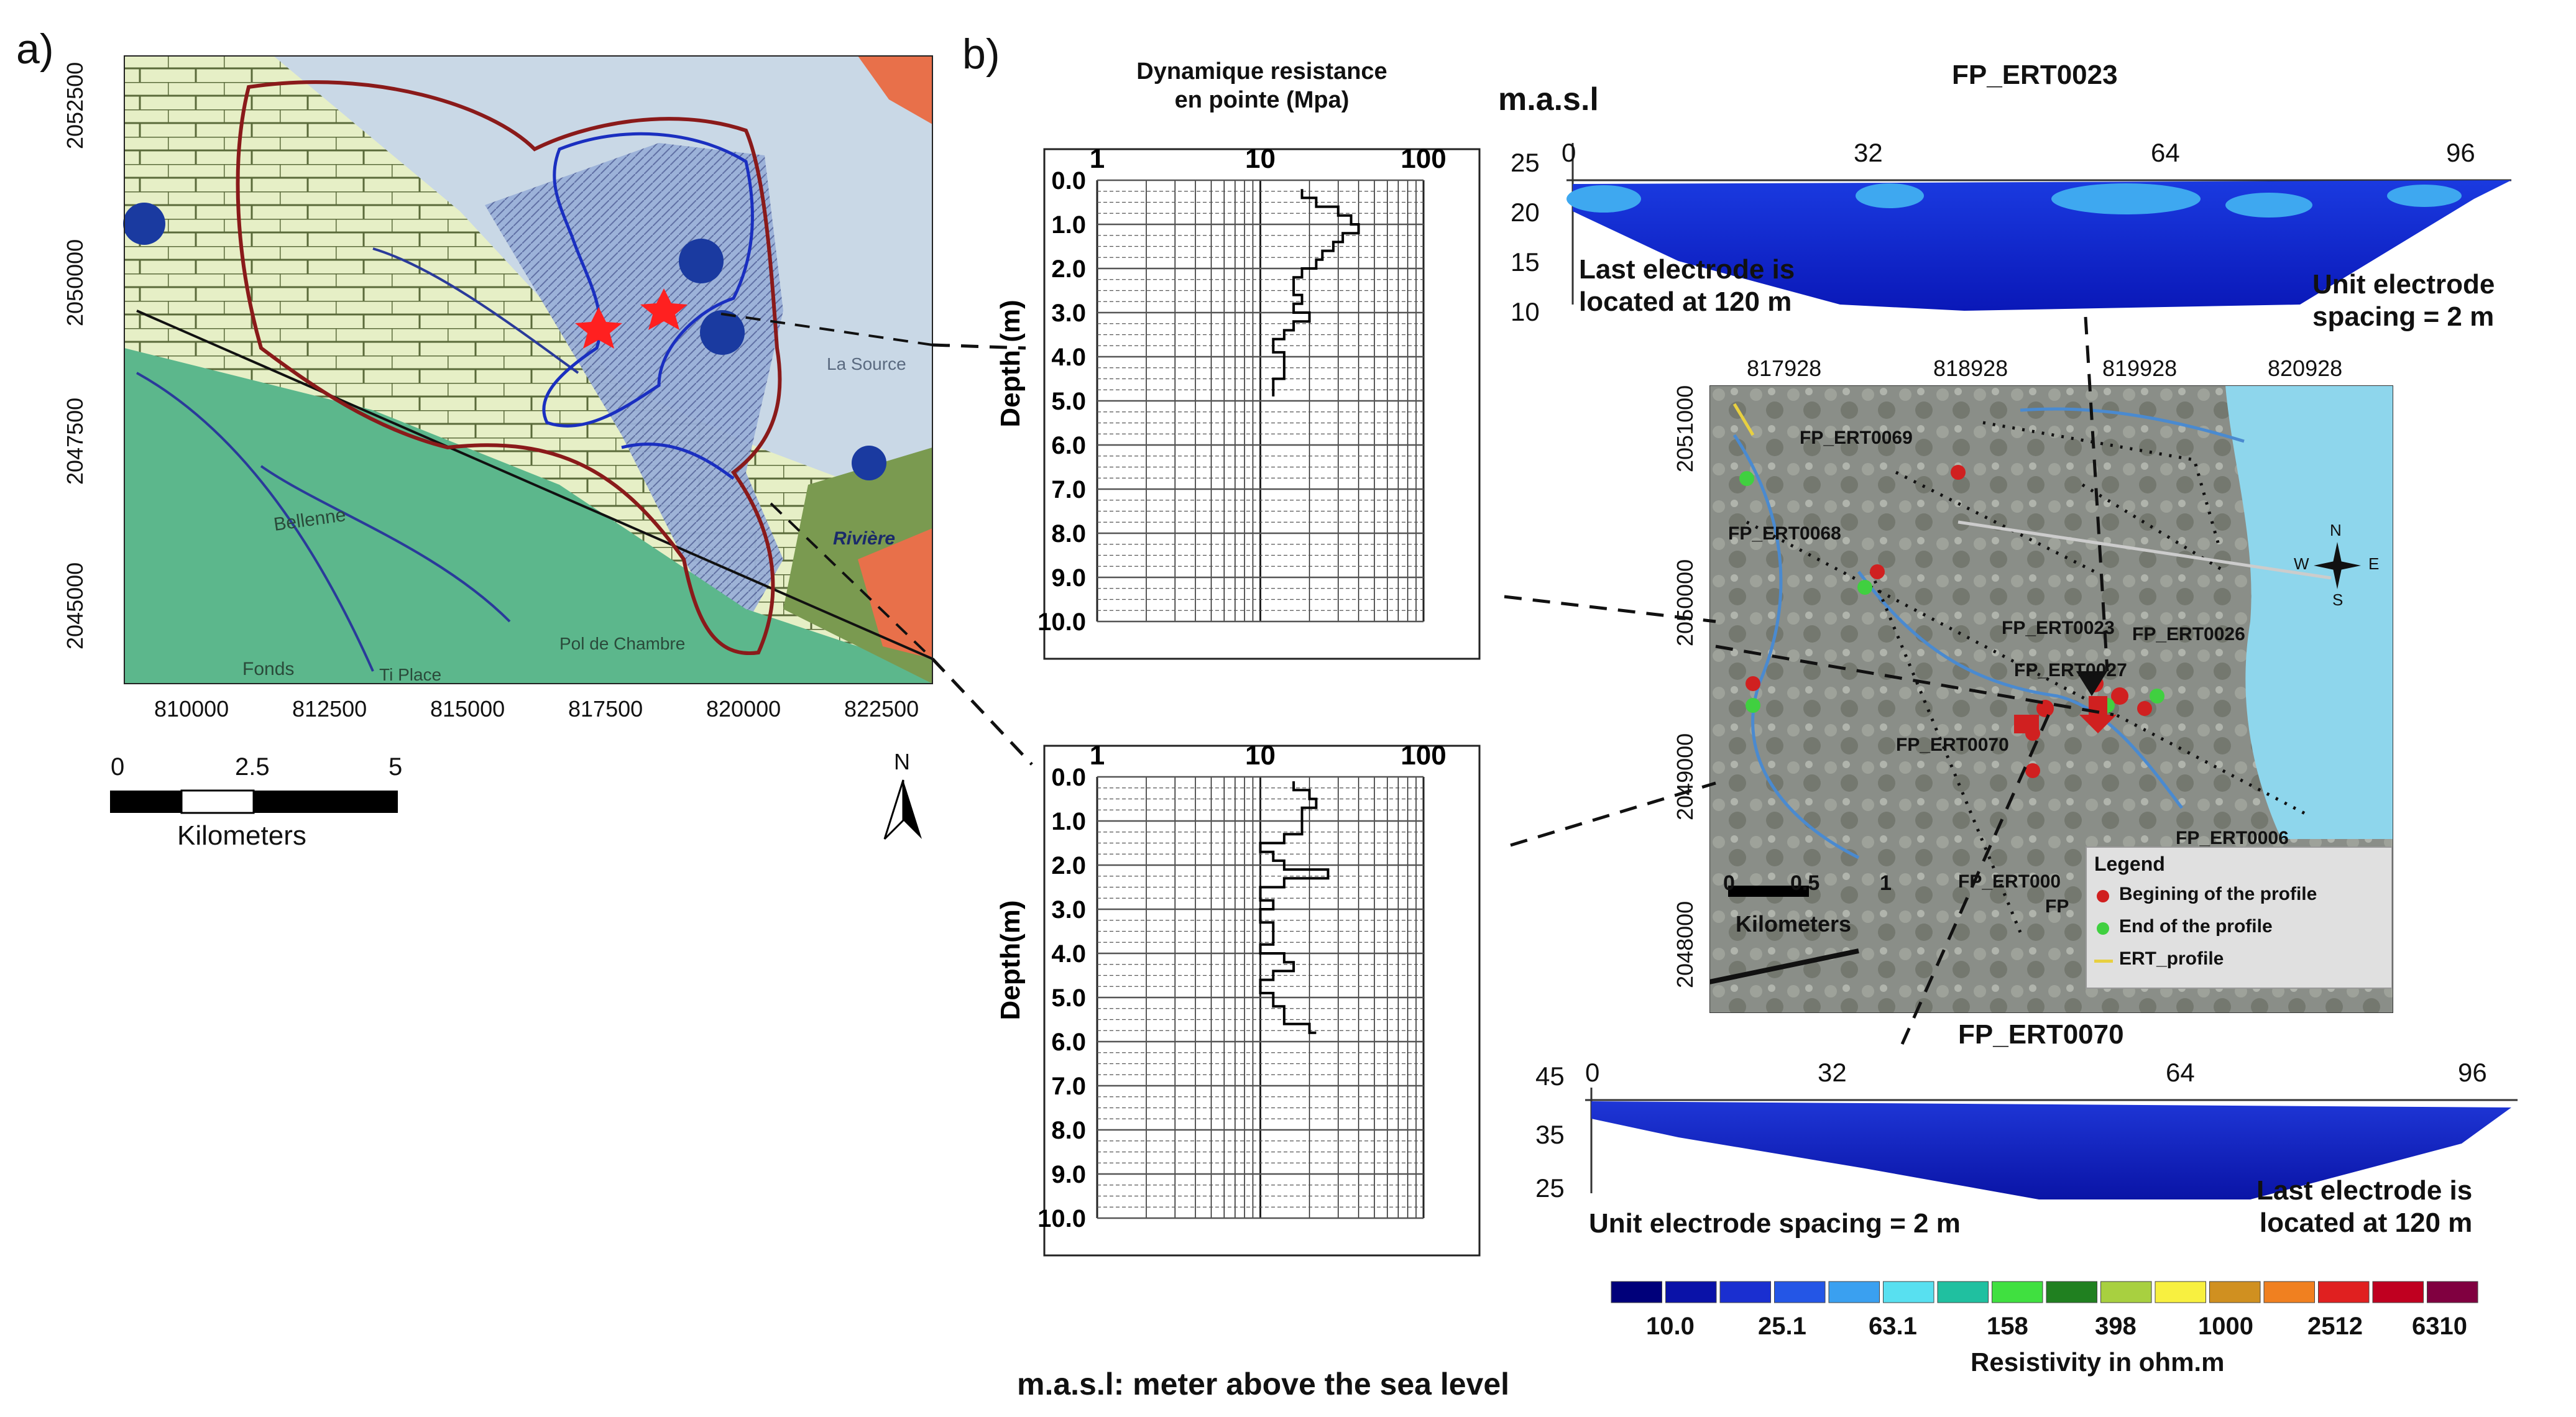  I want to click on ert-bottom-y-tick: 25, so click(1550, 1188).